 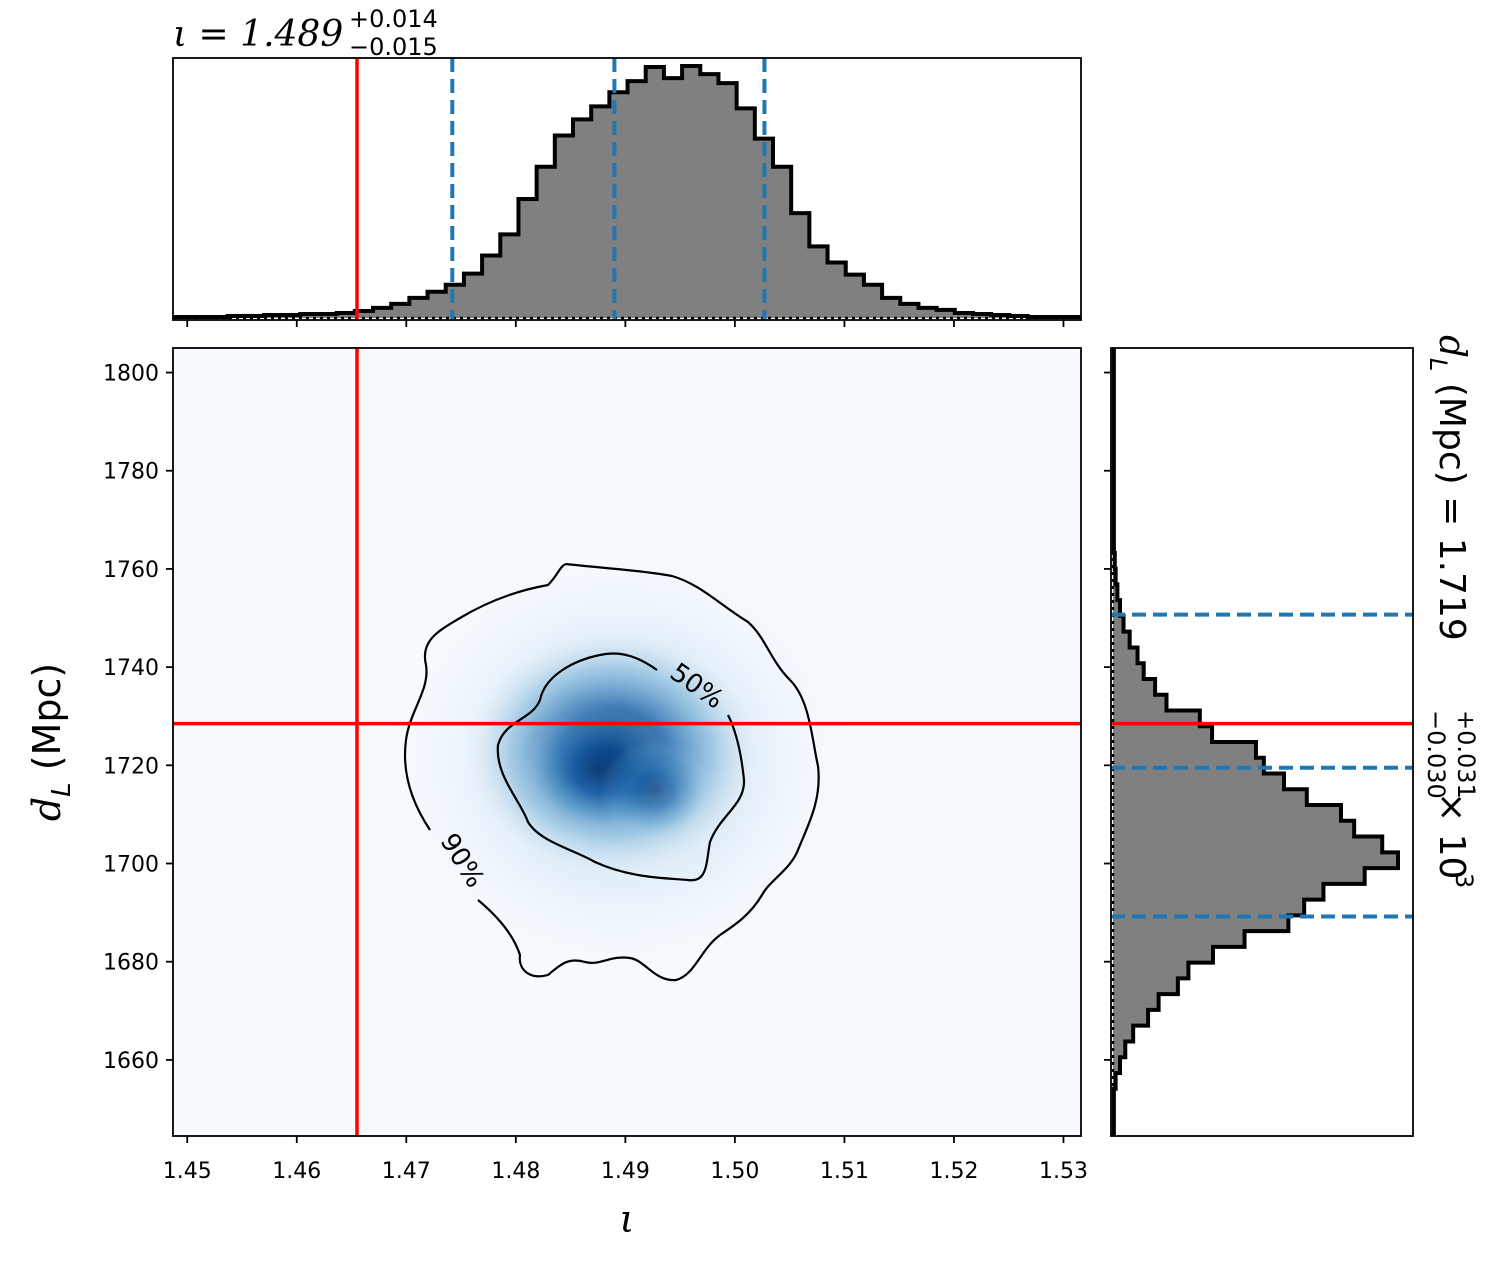 I want to click on dl-title: dL (Mpc) = 1.719 +0.031 −0.030 × 10 3, so click(x=1451, y=611).